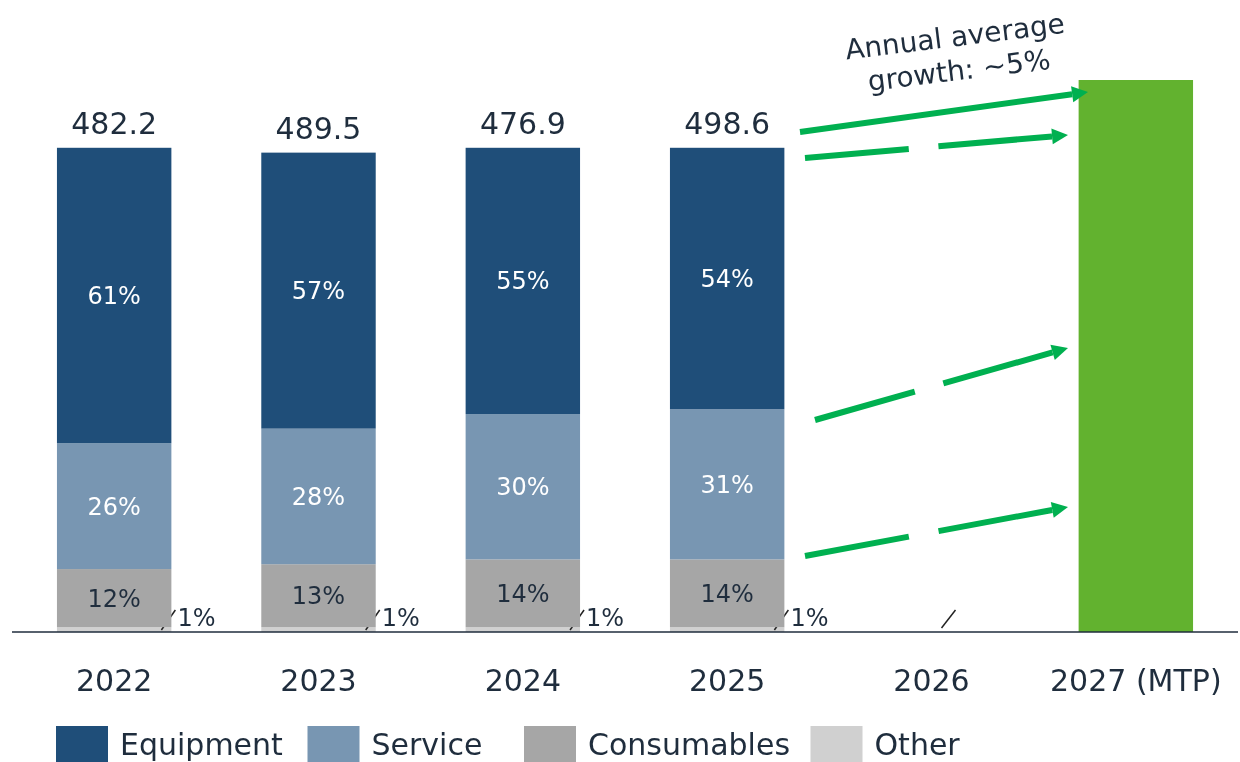  What do you see at coordinates (931, 680) in the screenshot?
I see `x-tick-label: 2026` at bounding box center [931, 680].